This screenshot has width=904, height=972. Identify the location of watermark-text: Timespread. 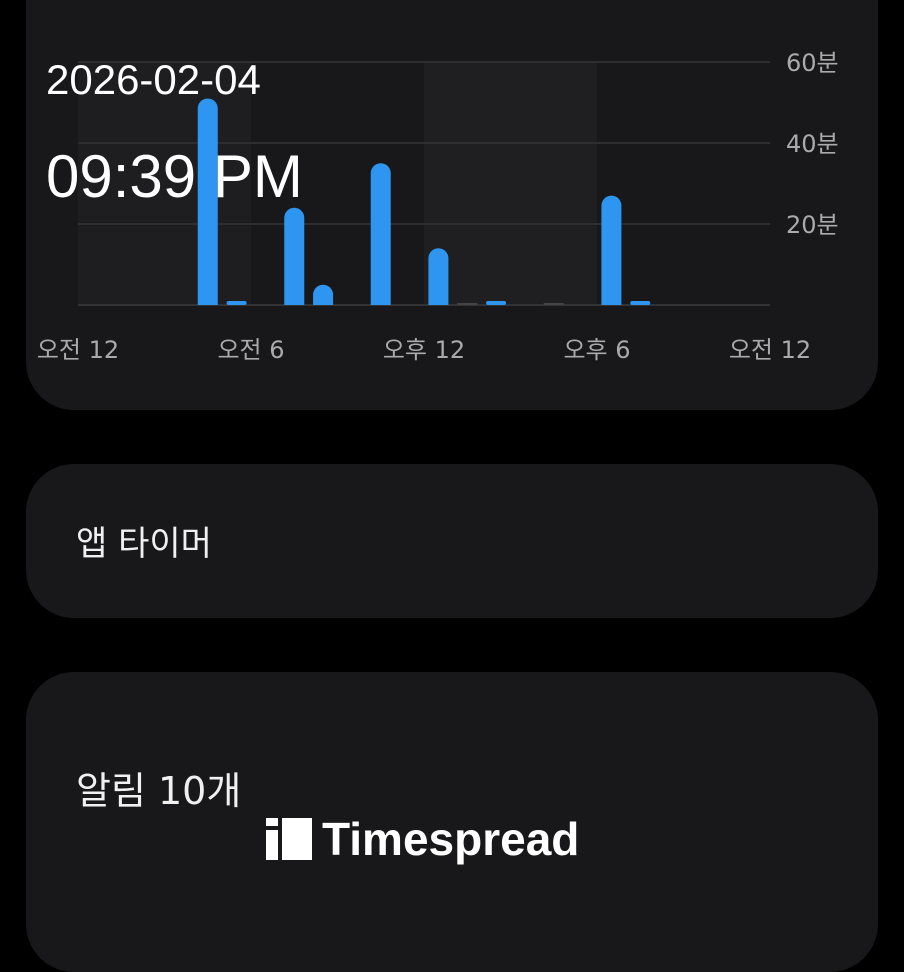
(451, 839).